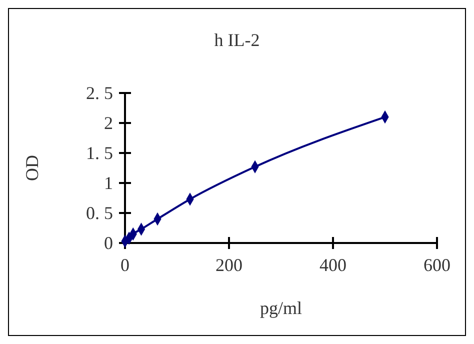 The height and width of the screenshot is (344, 474). I want to click on chart-title: h IL-2, so click(237, 40).